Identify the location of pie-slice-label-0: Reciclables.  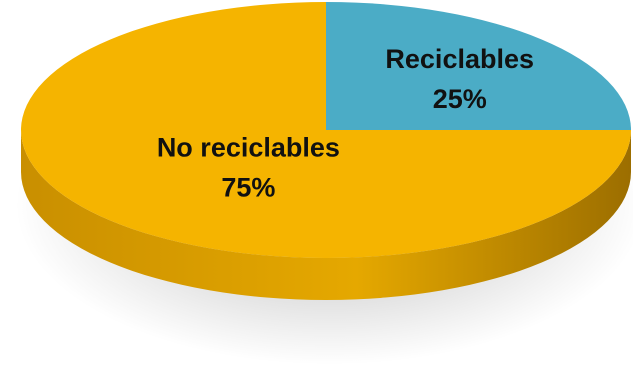
(459, 59).